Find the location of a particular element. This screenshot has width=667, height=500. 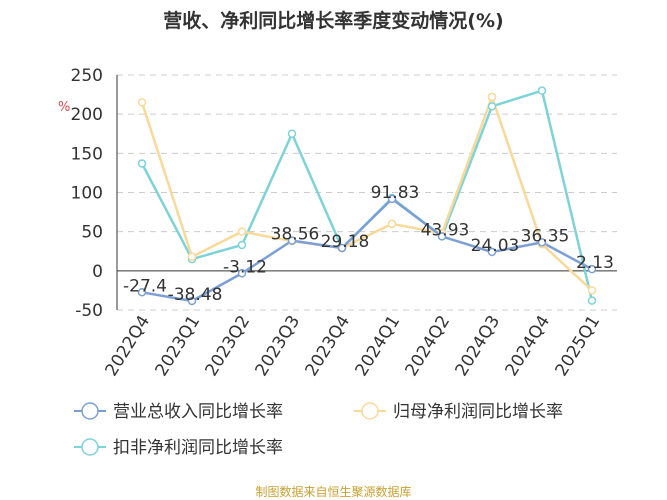

legend-item: 扣非净利润同比增长率 is located at coordinates (178, 448).